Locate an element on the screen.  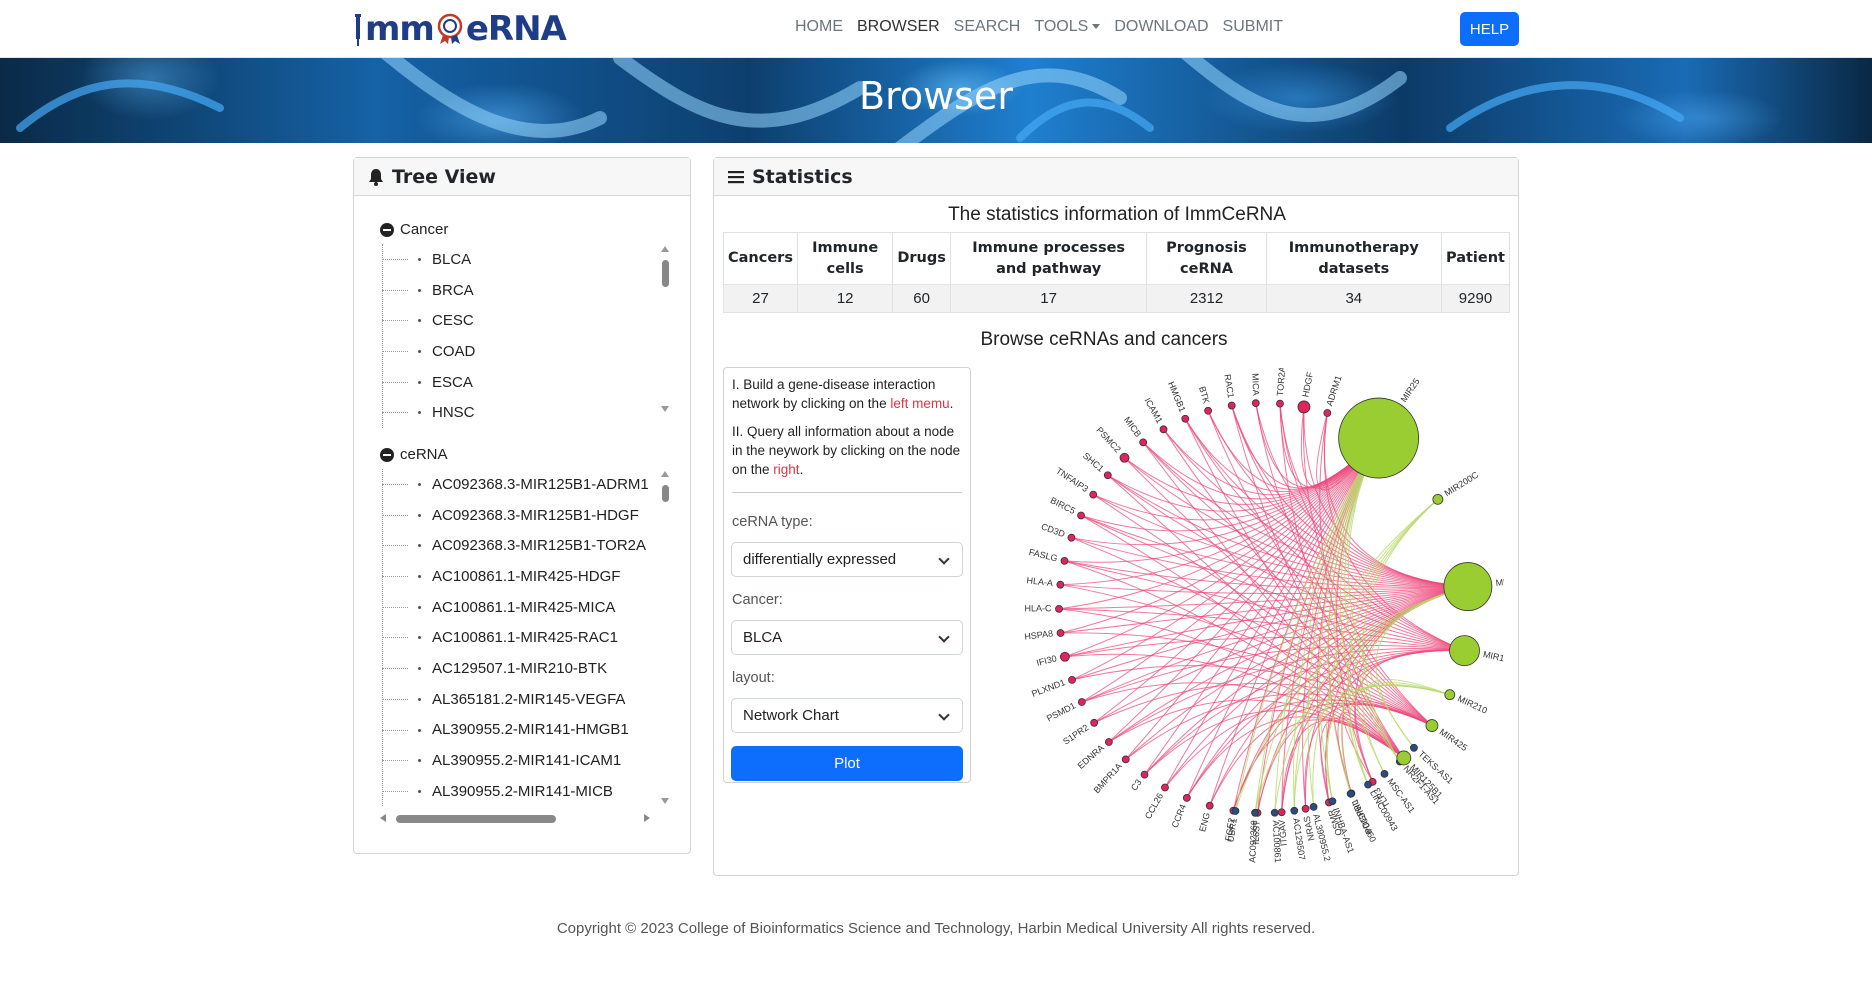
tree-item-cancer: BRCA is located at coordinates (516, 290).